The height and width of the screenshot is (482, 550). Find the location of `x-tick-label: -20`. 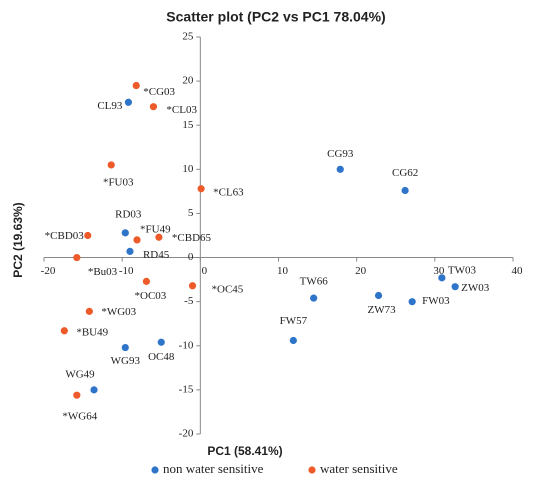

x-tick-label: -20 is located at coordinates (48, 271).